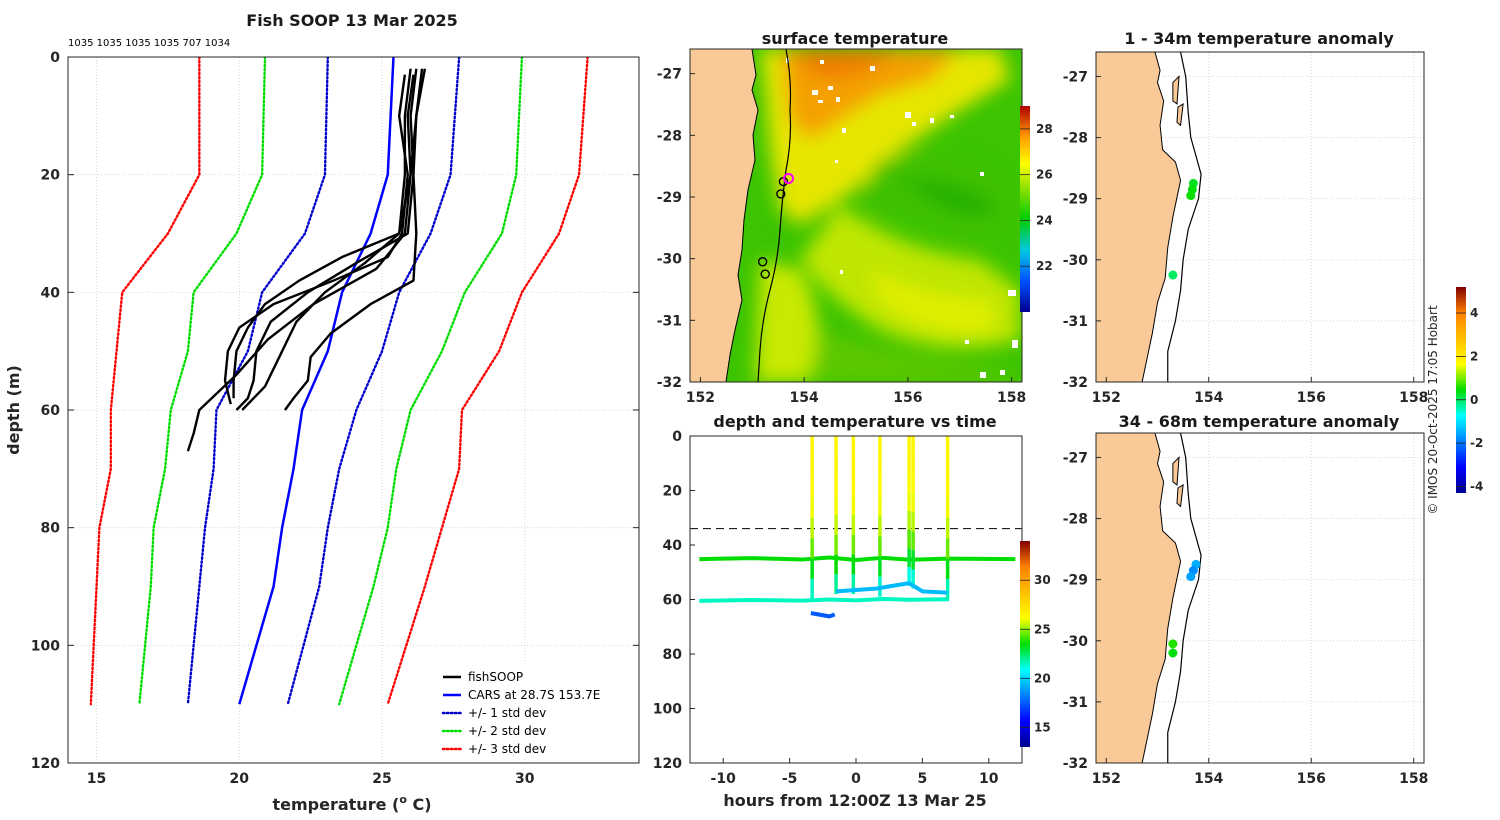 This screenshot has height=820, width=1500. What do you see at coordinates (856, 527) in the screenshot?
I see `timeseries-plot` at bounding box center [856, 527].